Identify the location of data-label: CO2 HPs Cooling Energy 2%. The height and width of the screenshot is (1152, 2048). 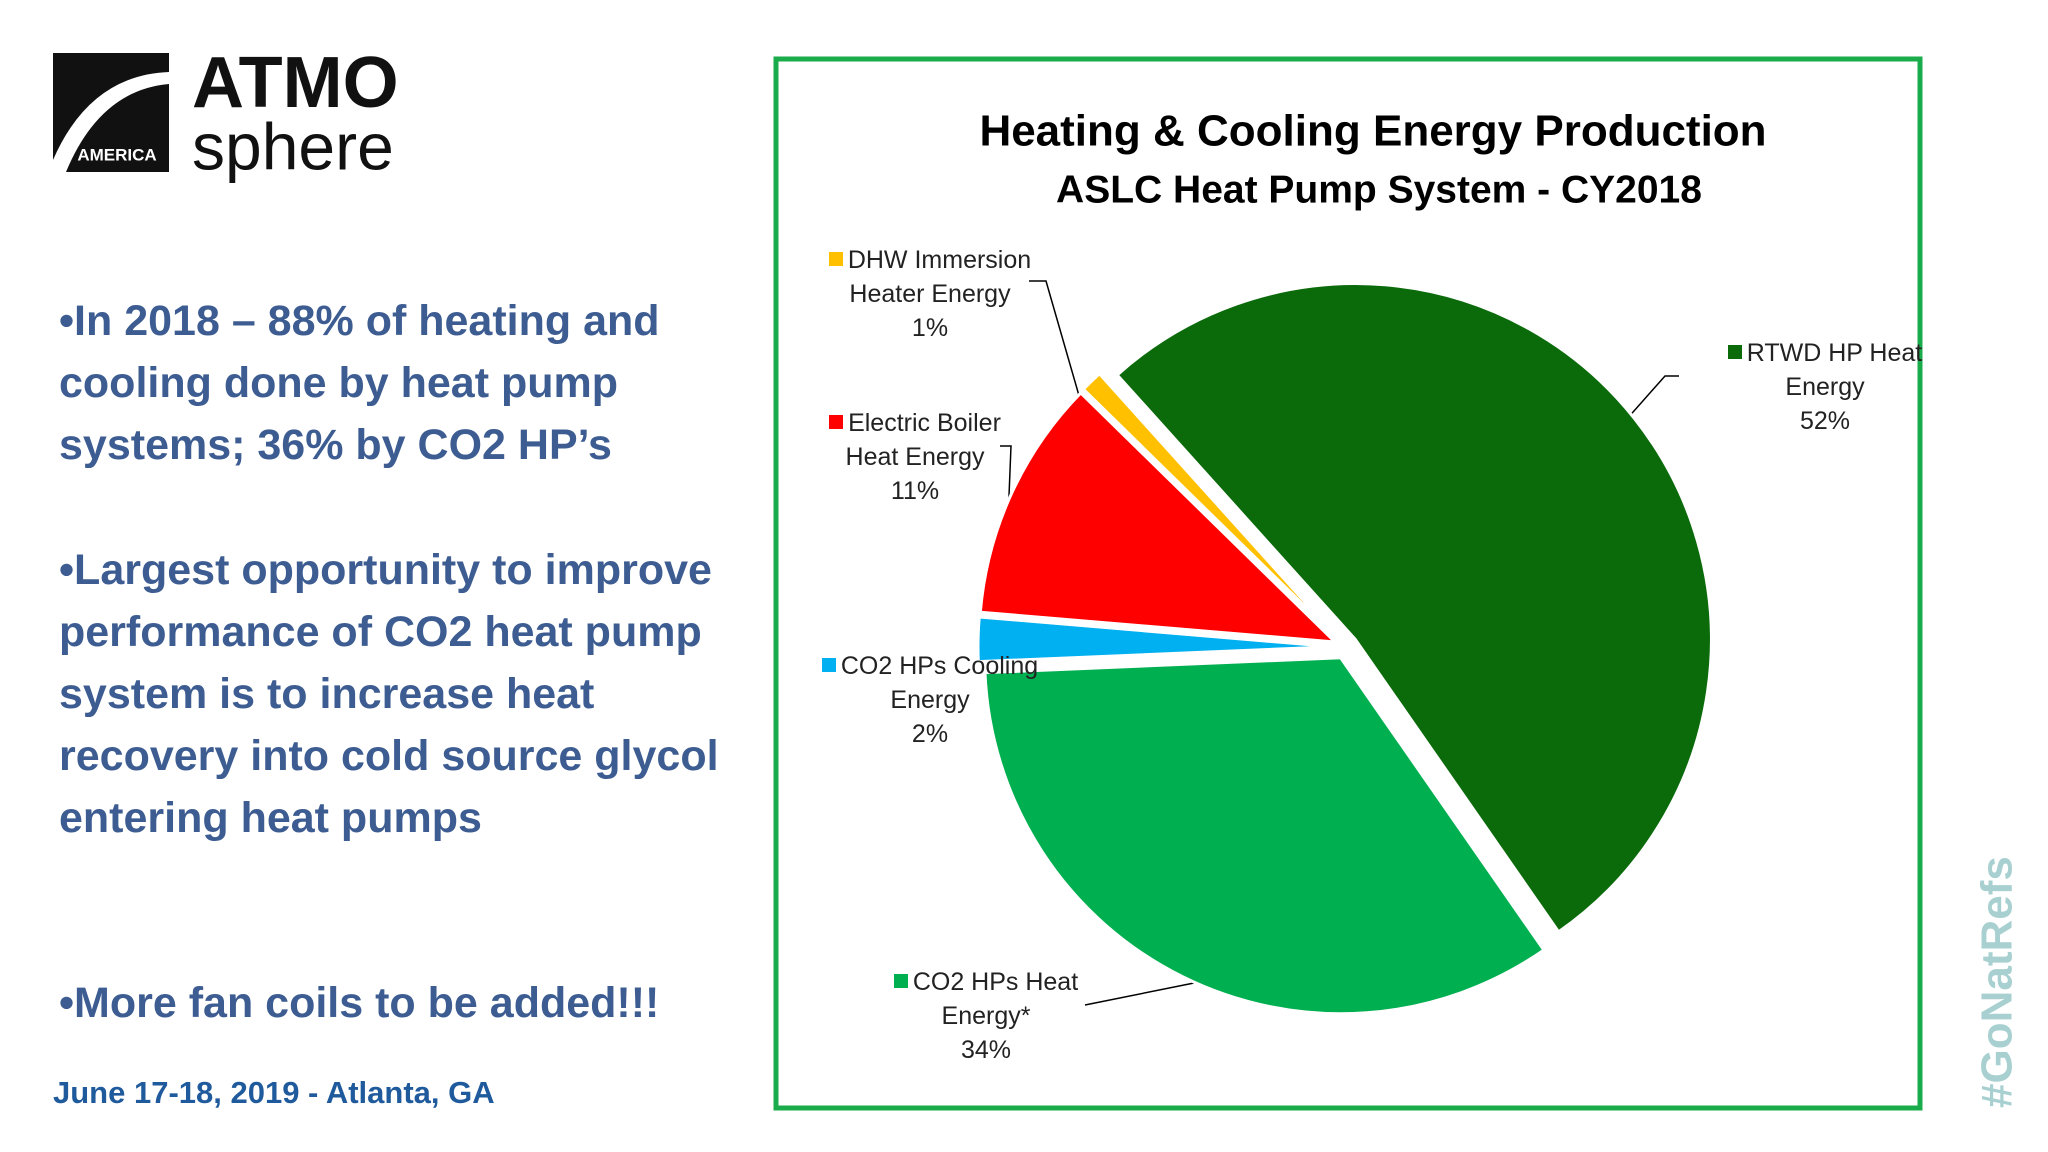
(930, 700).